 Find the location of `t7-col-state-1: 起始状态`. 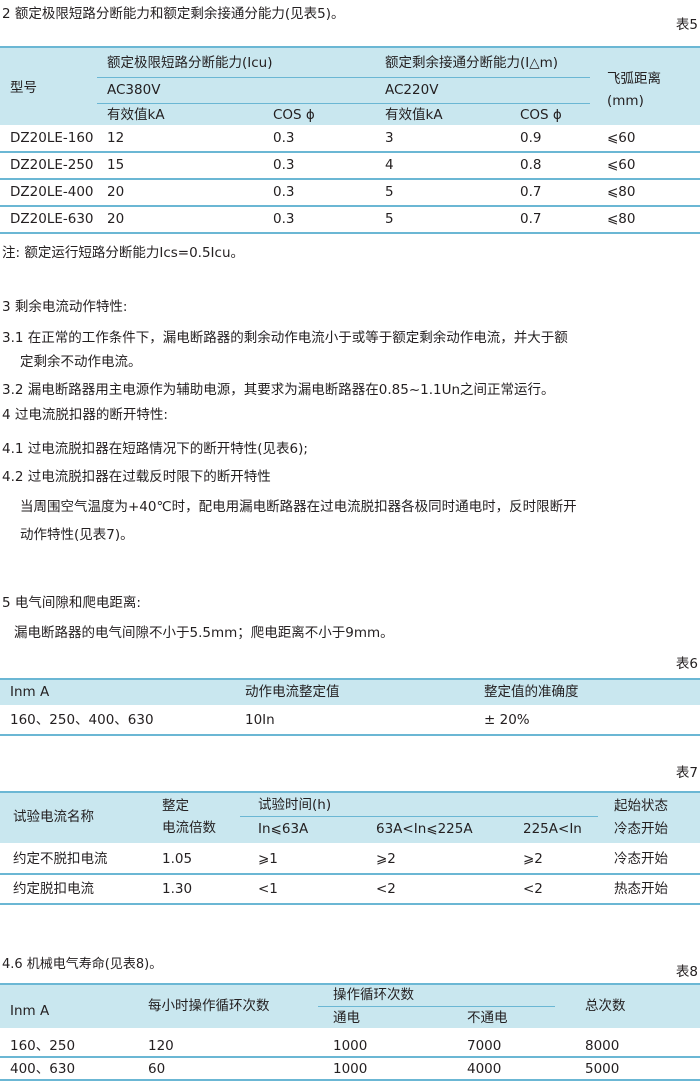

t7-col-state-1: 起始状态 is located at coordinates (641, 806).